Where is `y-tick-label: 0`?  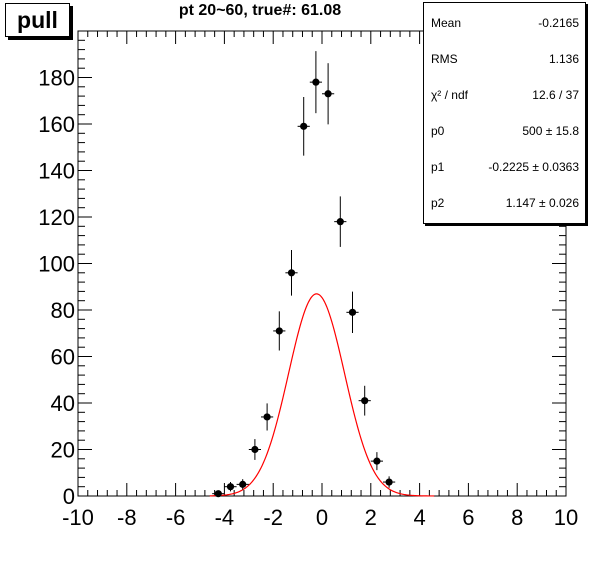
y-tick-label: 0 is located at coordinates (69, 496).